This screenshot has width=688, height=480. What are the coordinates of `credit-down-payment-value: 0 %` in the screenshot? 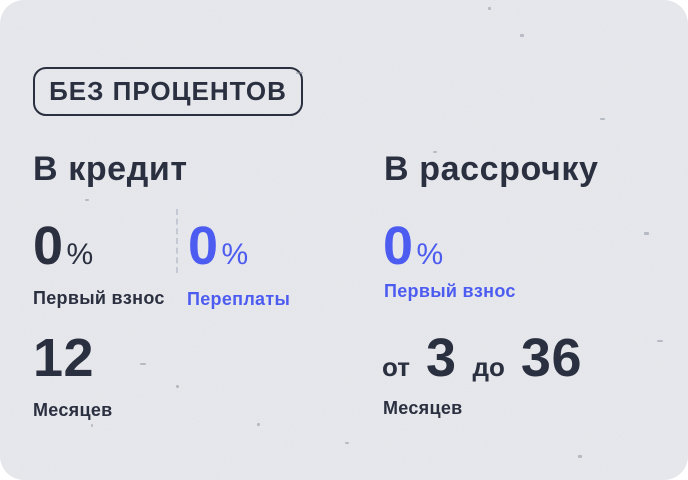 It's located at (63, 246).